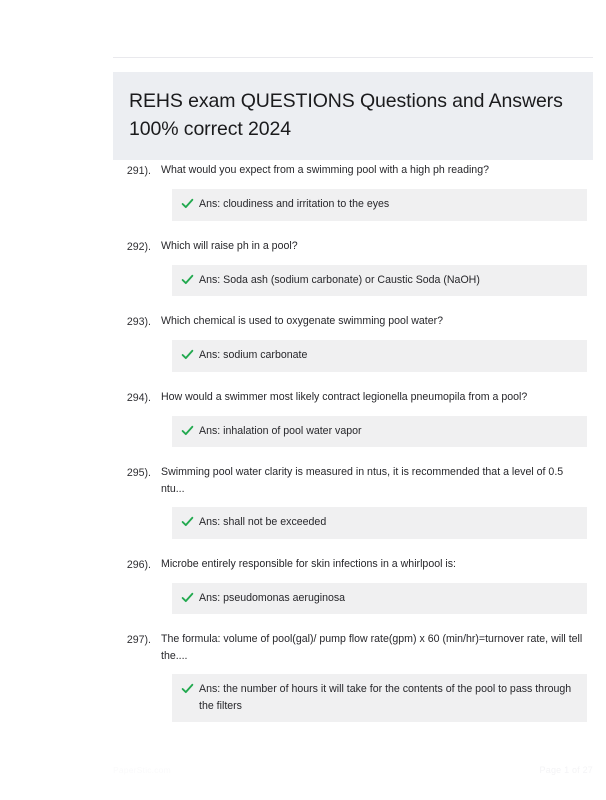  Describe the element at coordinates (138, 640) in the screenshot. I see `question-number: 297).` at that location.